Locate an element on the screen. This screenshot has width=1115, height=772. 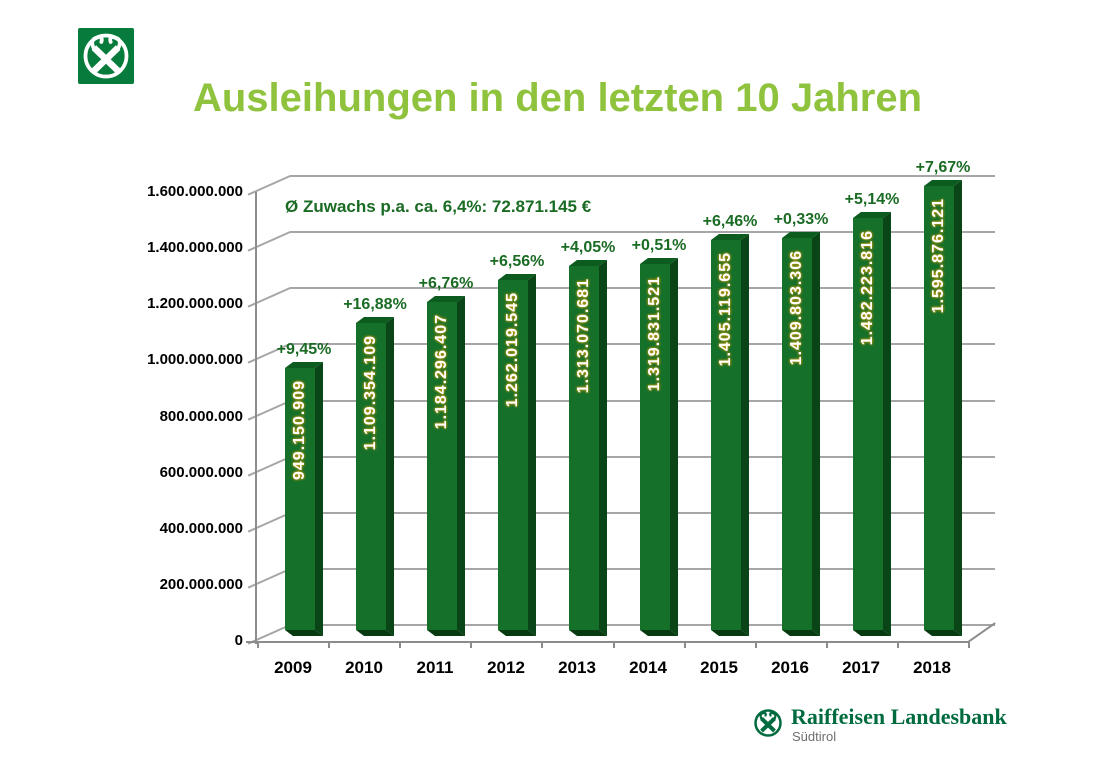
gridline is located at coordinates (642, 176).